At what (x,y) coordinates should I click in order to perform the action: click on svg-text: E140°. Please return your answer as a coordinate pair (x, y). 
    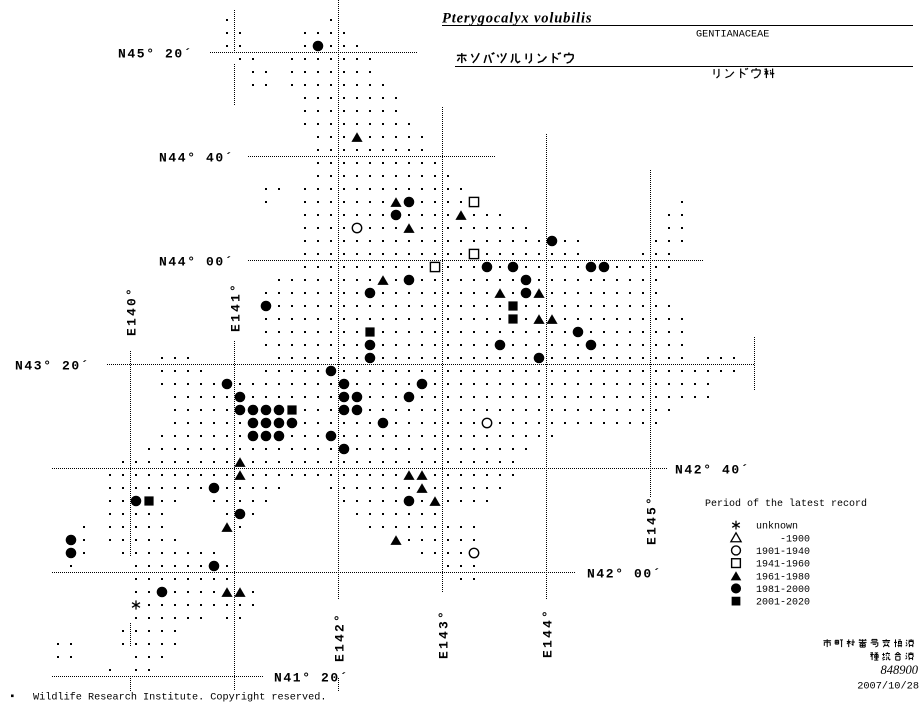
    Looking at the image, I should click on (132, 311).